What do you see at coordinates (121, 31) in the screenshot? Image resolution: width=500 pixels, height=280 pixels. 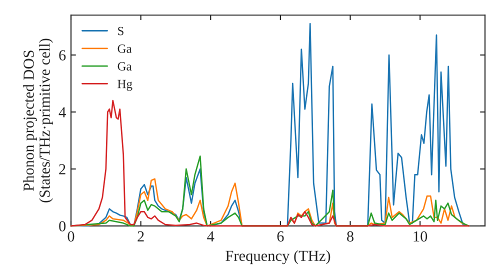 I see `legend-label: S` at bounding box center [121, 31].